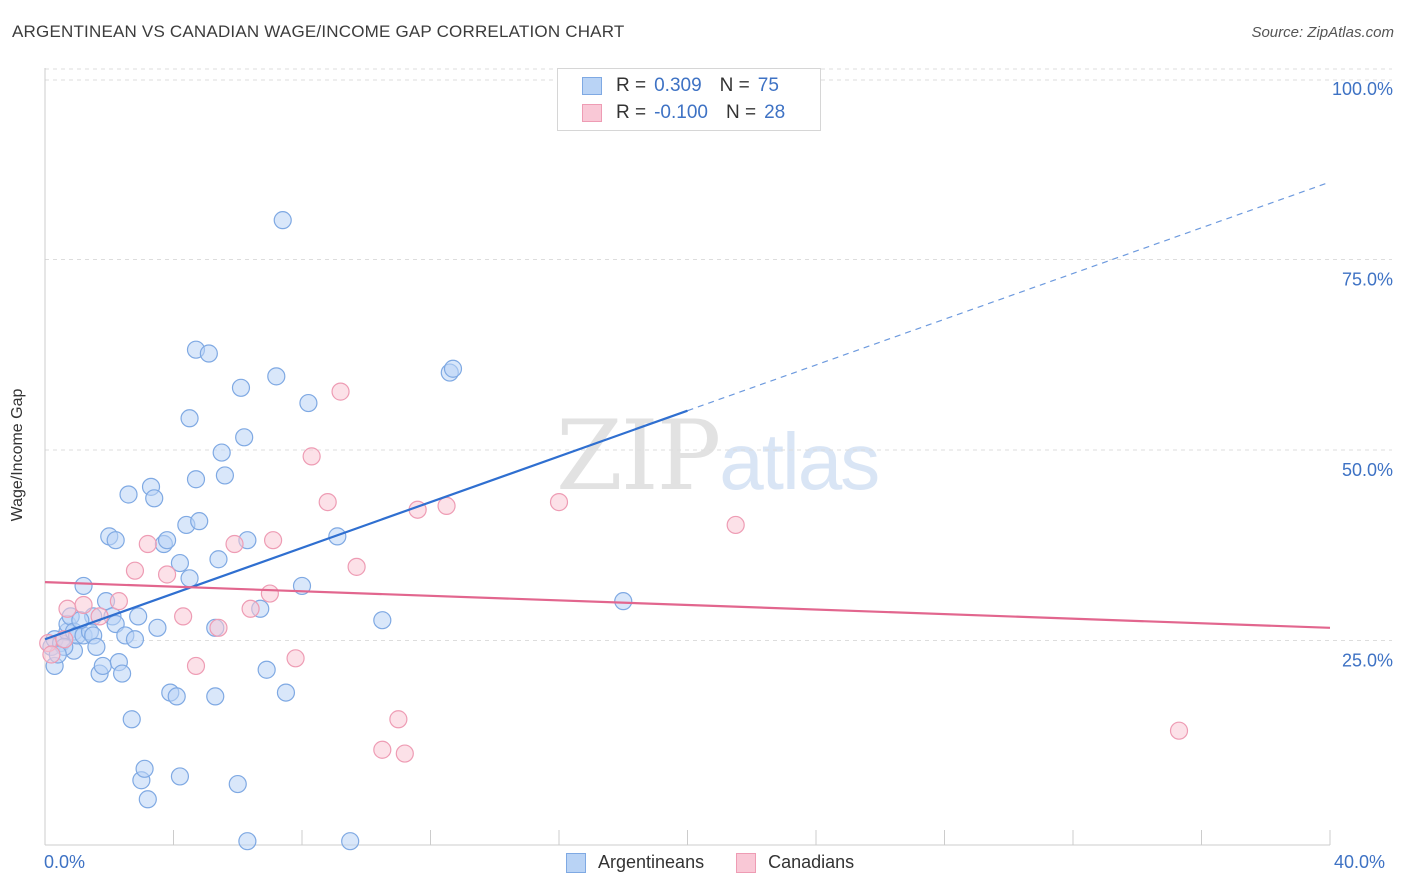 The height and width of the screenshot is (892, 1406). Describe the element at coordinates (576, 862) in the screenshot. I see `argentineans-legend-swatch` at that location.